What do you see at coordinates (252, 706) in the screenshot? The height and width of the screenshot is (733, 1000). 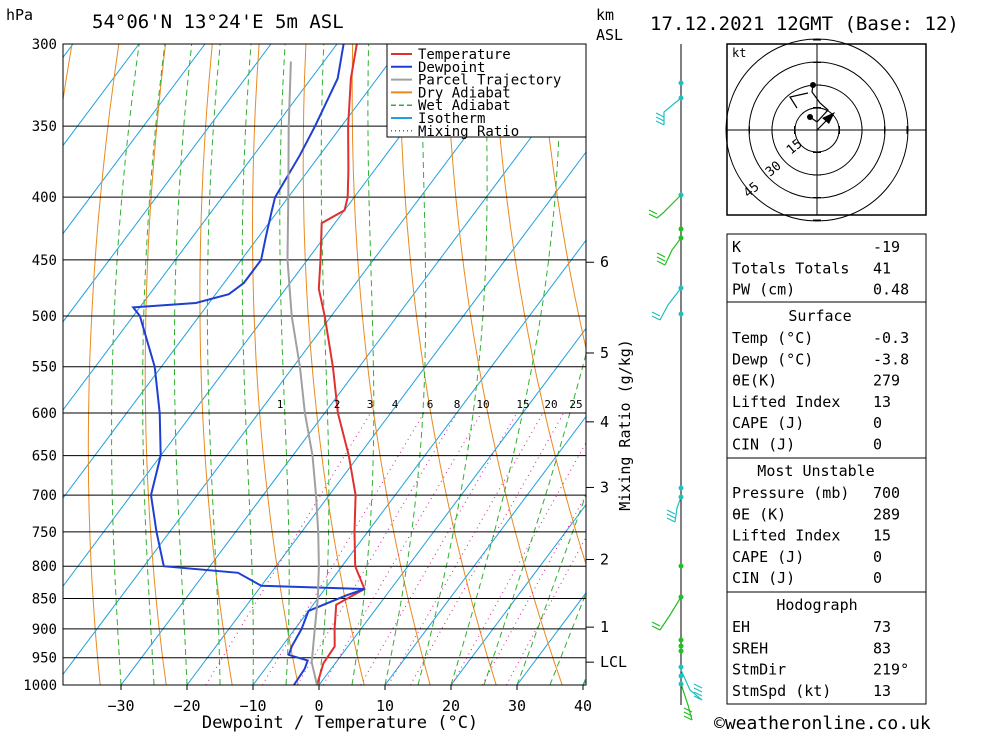 I see `temperature-tick-label: −10` at bounding box center [252, 706].